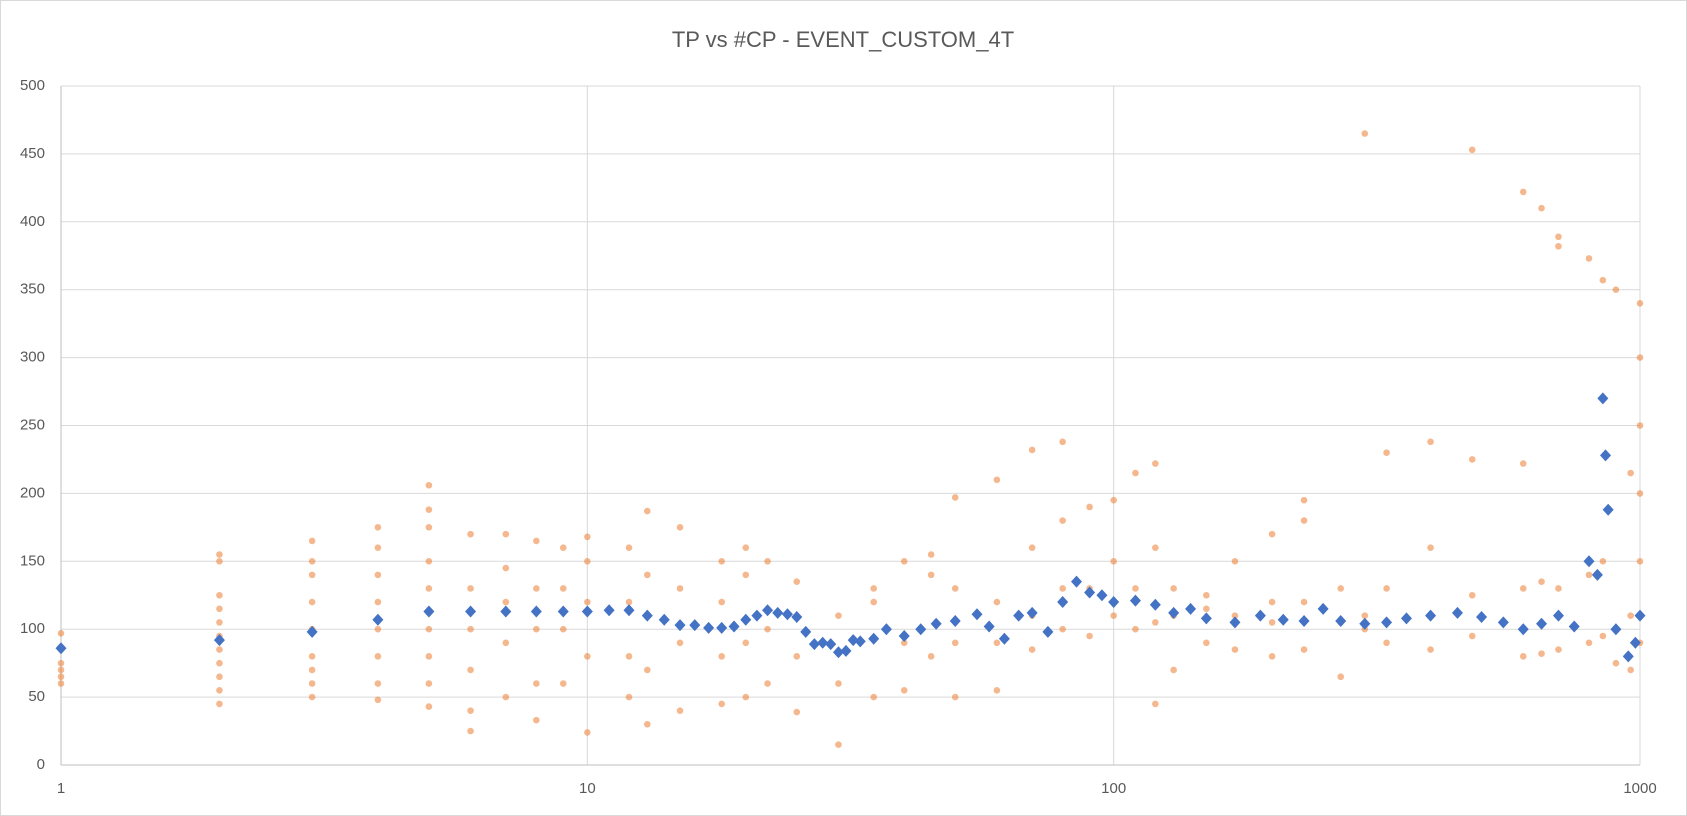 The image size is (1687, 816). I want to click on y-tick-label: 250, so click(32, 424).